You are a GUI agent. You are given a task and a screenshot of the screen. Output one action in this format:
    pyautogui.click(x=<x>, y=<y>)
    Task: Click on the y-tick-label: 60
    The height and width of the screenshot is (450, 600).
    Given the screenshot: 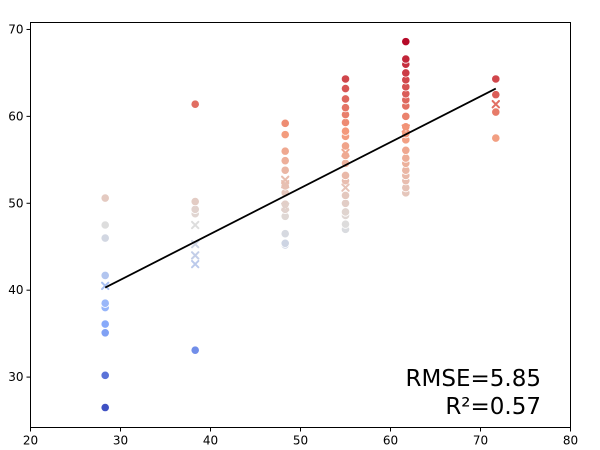 What is the action you would take?
    pyautogui.click(x=15, y=116)
    